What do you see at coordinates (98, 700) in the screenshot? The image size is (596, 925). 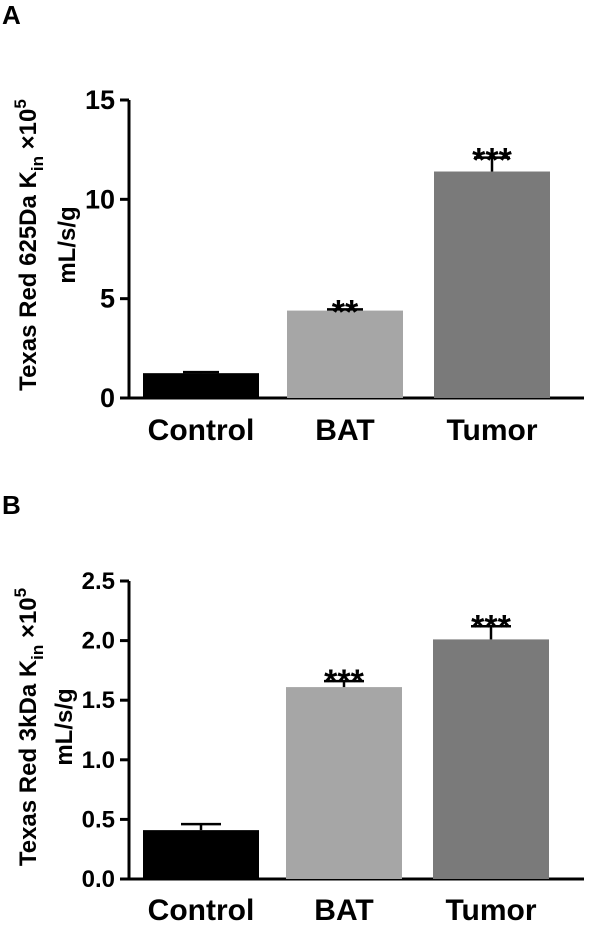 I see `panel-b-y-tick-label: 1.5` at bounding box center [98, 700].